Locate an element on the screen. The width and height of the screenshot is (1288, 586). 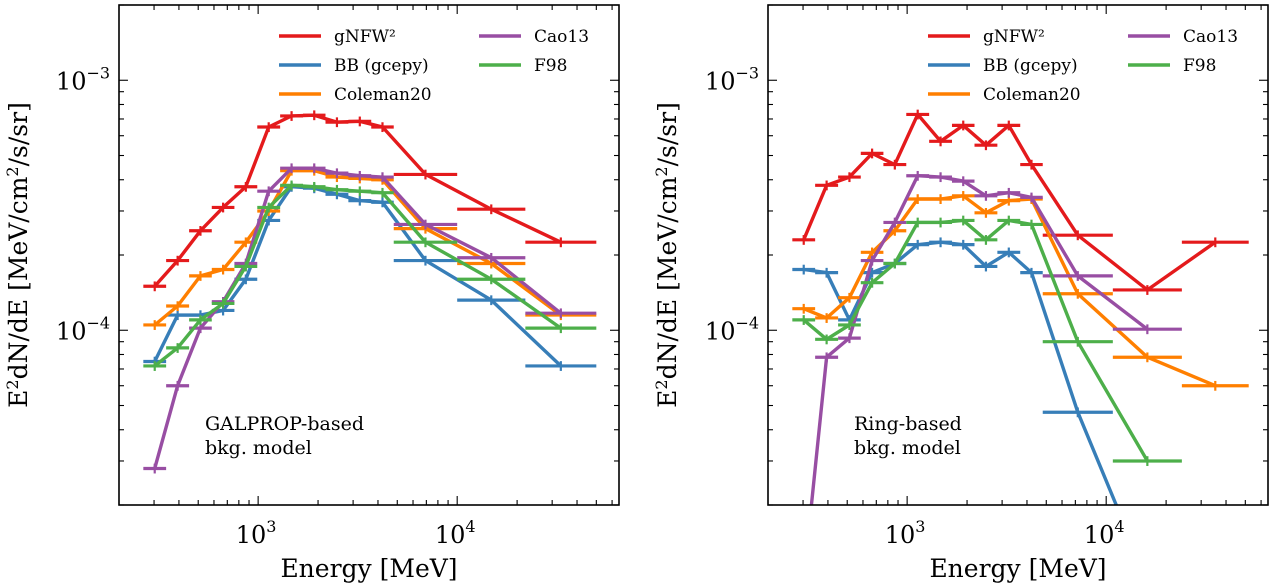
annotation: GALPROP-based bkg. model is located at coordinates (284, 436).